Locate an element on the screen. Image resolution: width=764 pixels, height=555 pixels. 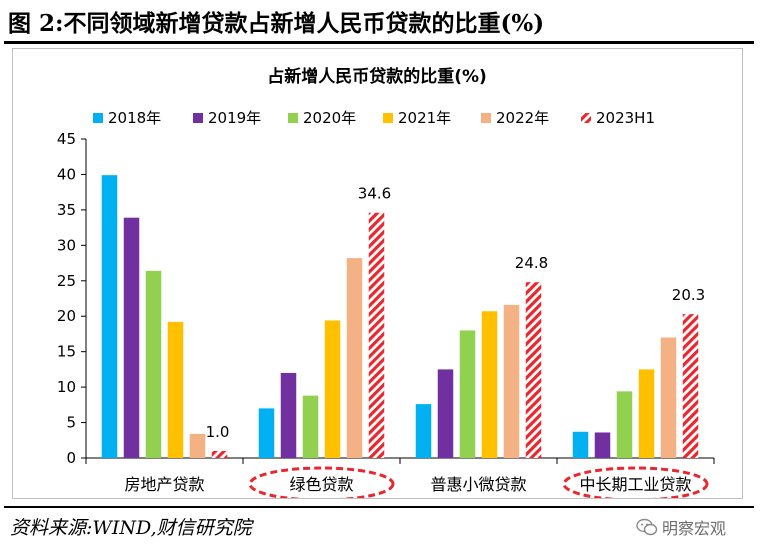
y-tick-label: 35 is located at coordinates (66, 210).